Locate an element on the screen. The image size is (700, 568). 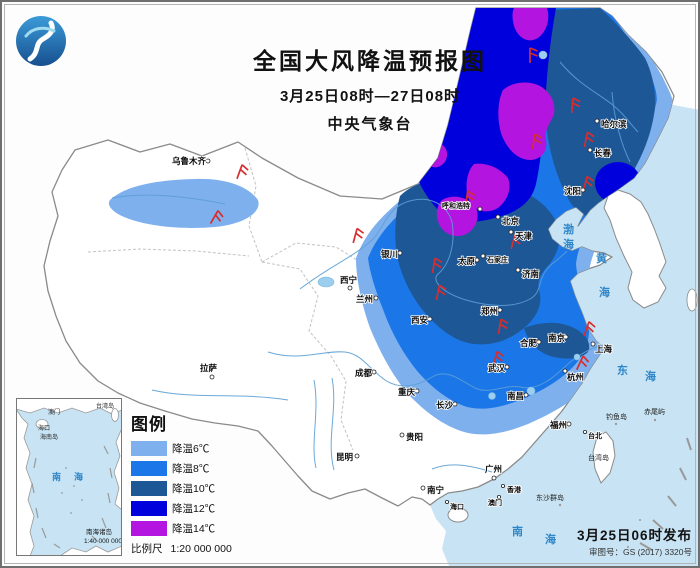
city-label: 沈阳 is located at coordinates (572, 191).